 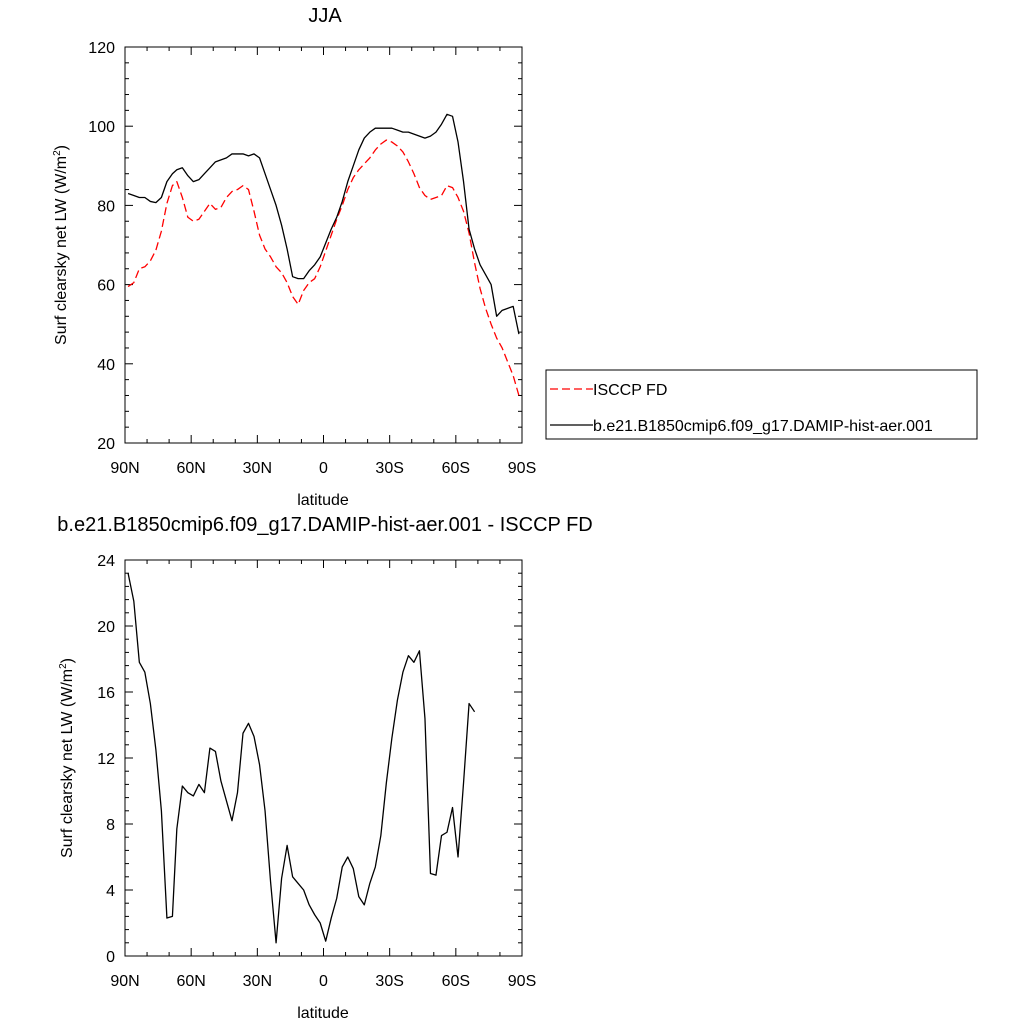 What do you see at coordinates (106, 206) in the screenshot?
I see `y-tick-label: 80` at bounding box center [106, 206].